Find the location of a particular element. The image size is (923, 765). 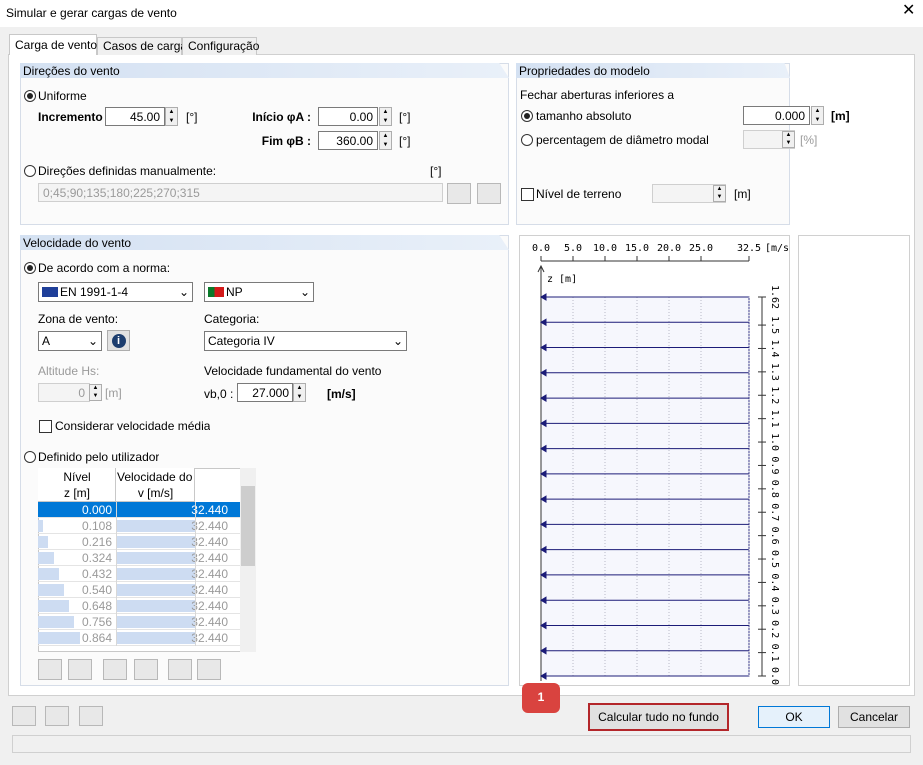

unit: [°] is located at coordinates (192, 117).